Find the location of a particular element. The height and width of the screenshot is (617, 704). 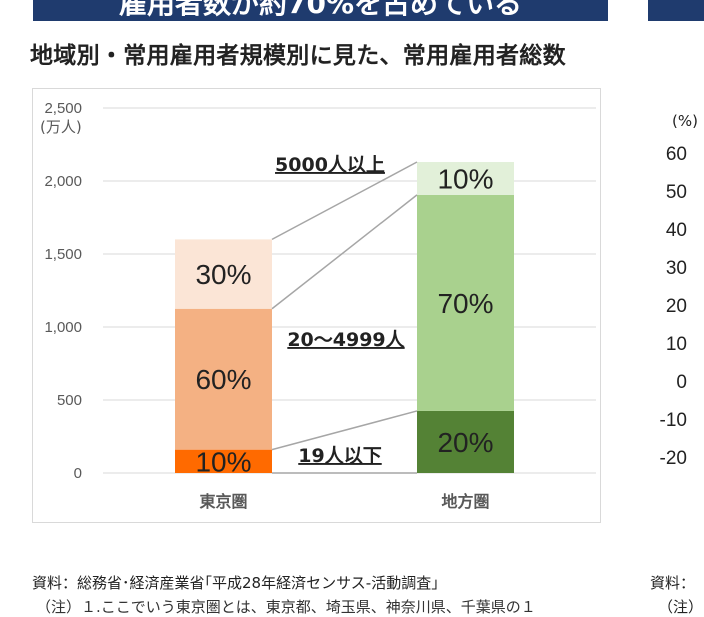

right-footnote: （注） is located at coordinates (681, 607).